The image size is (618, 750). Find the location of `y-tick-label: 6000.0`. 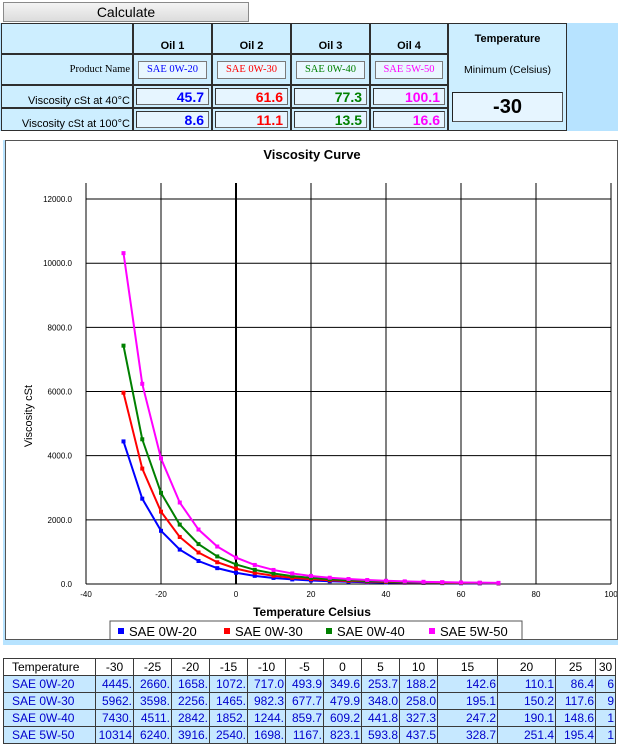

y-tick-label: 6000.0 is located at coordinates (60, 392).